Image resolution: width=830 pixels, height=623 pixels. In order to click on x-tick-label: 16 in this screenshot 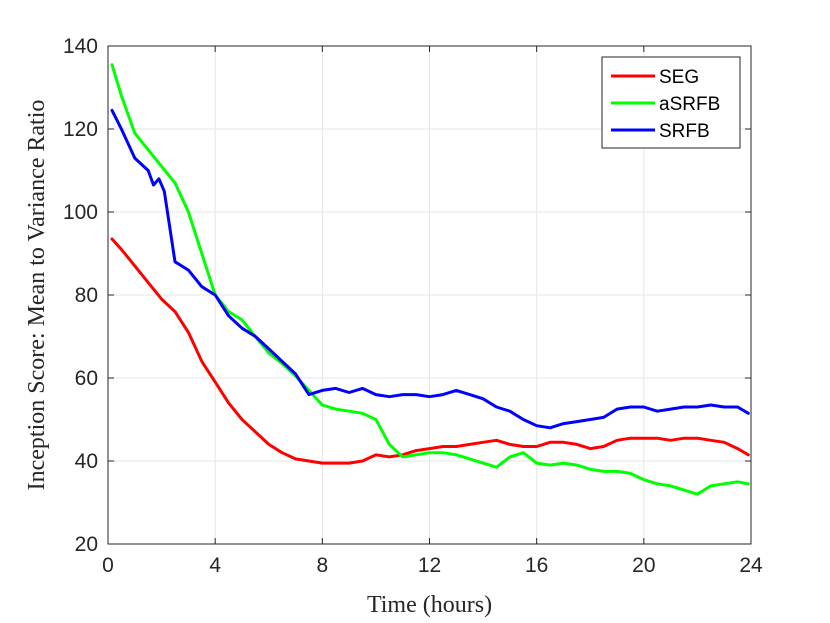, I will do `click(536, 565)`.